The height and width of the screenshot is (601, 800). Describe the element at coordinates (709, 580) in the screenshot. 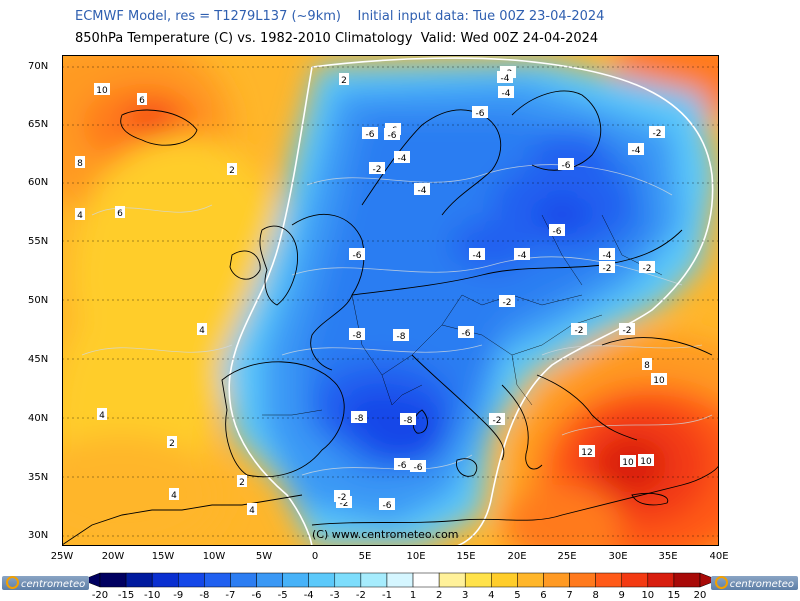

I see `colorbar-max-arrow` at that location.